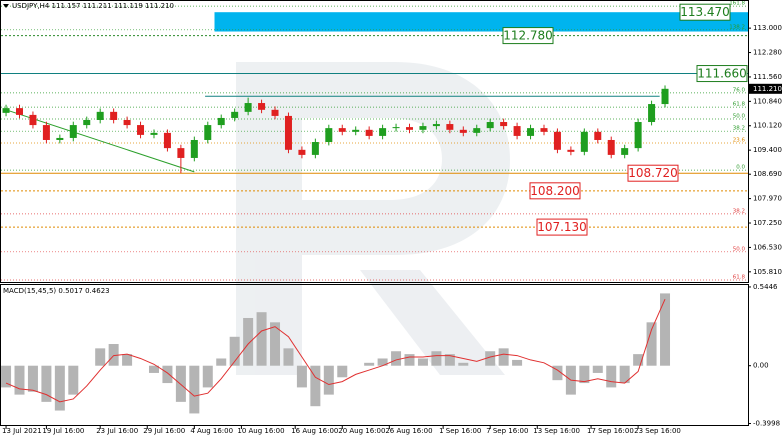  I want to click on y-tick-label: 107.970, so click(767, 199).